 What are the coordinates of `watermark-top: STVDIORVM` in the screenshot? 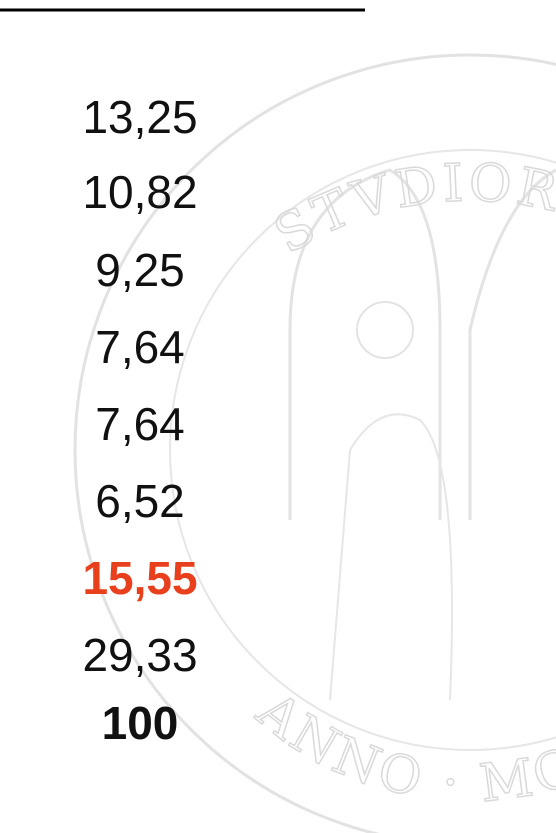 It's located at (410, 209).